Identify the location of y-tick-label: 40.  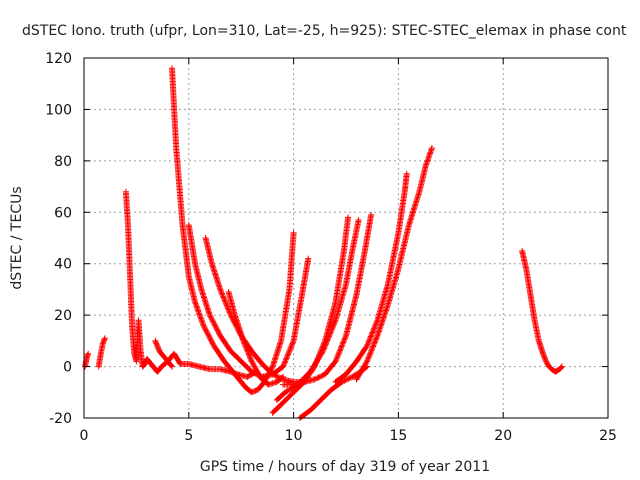
(63, 265).